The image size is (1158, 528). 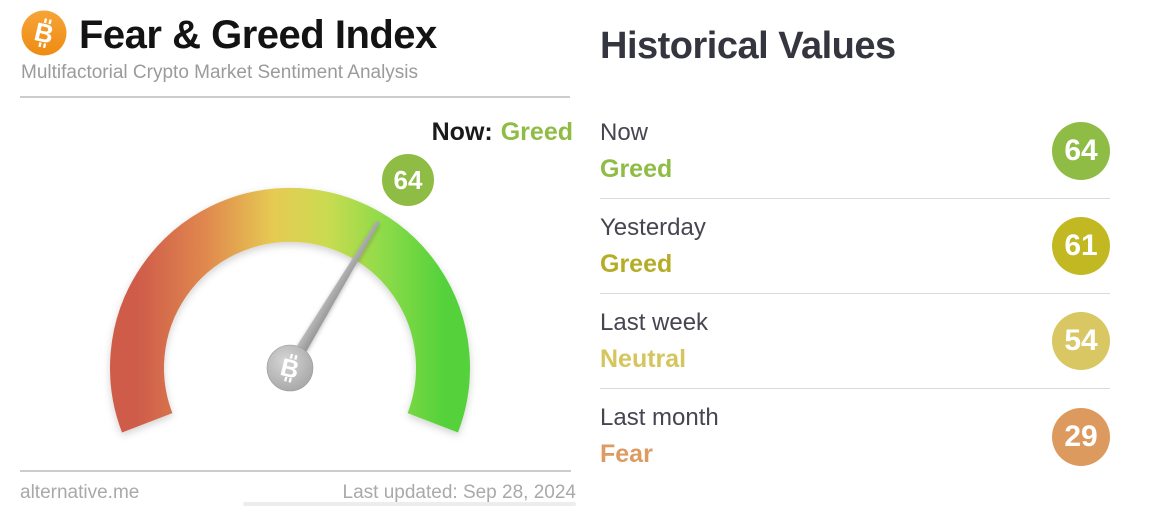 I want to click on row-labels: Last month Fear, so click(x=659, y=436).